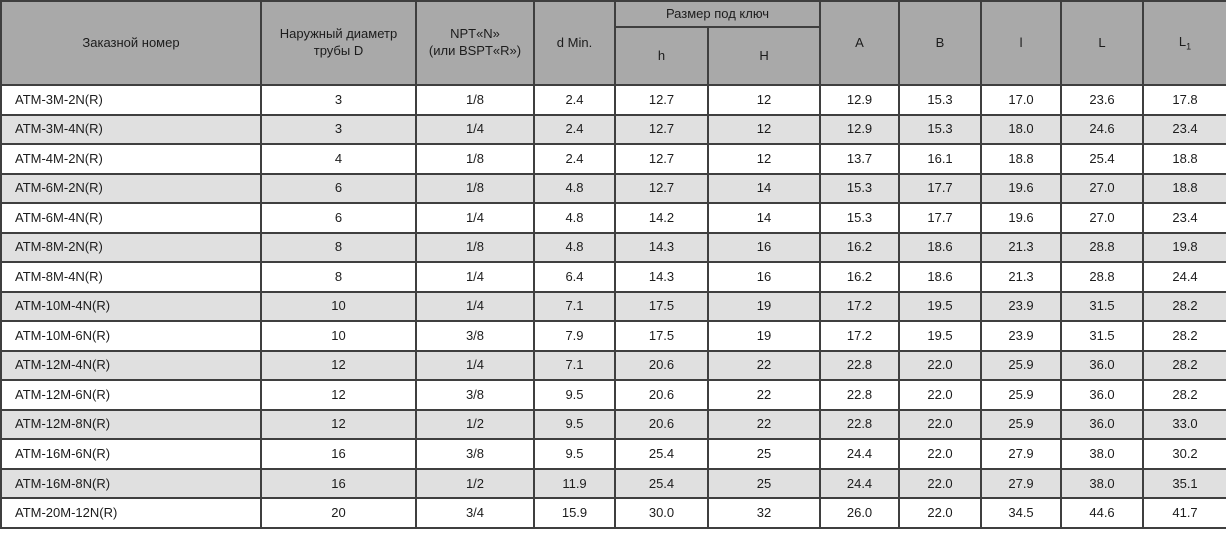 This screenshot has height=533, width=1226. I want to click on cell-d-min: 4.8, so click(574, 188).